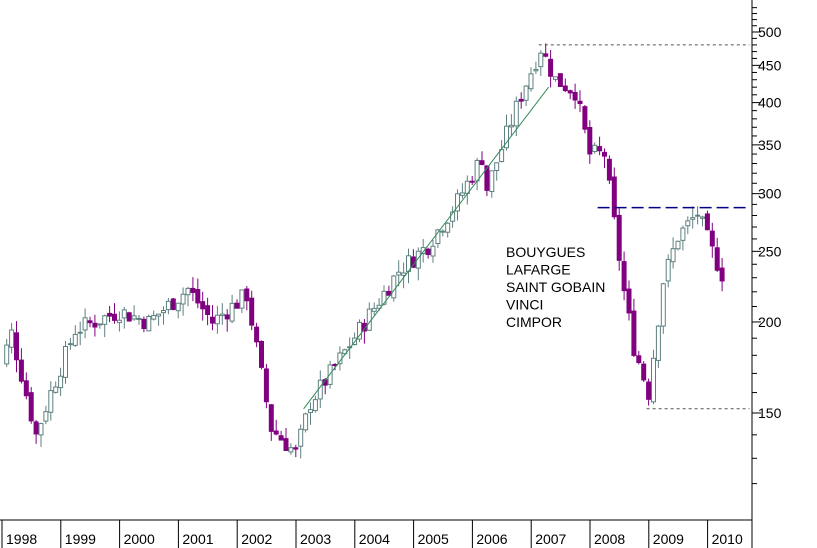 The width and height of the screenshot is (817, 548). I want to click on x-tick-label: 2002, so click(256, 539).